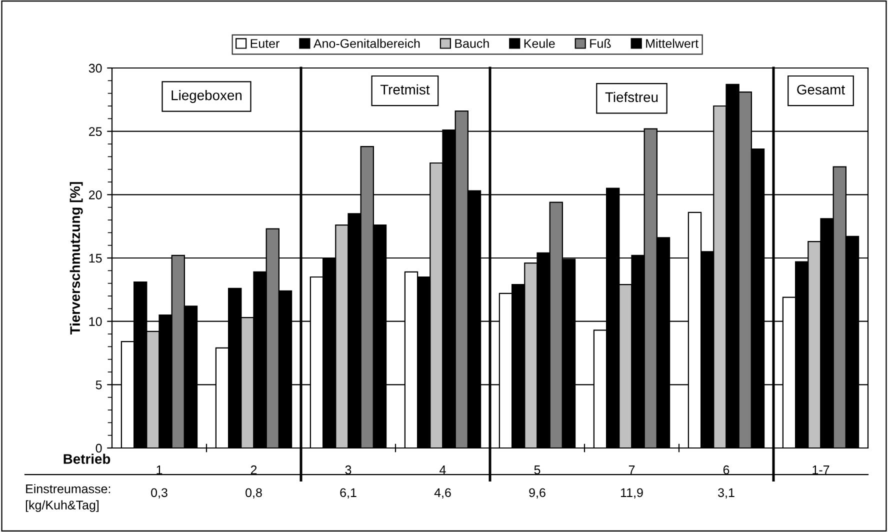 The height and width of the screenshot is (532, 888). Describe the element at coordinates (348, 469) in the screenshot. I see `x-tick-label: 3` at that location.